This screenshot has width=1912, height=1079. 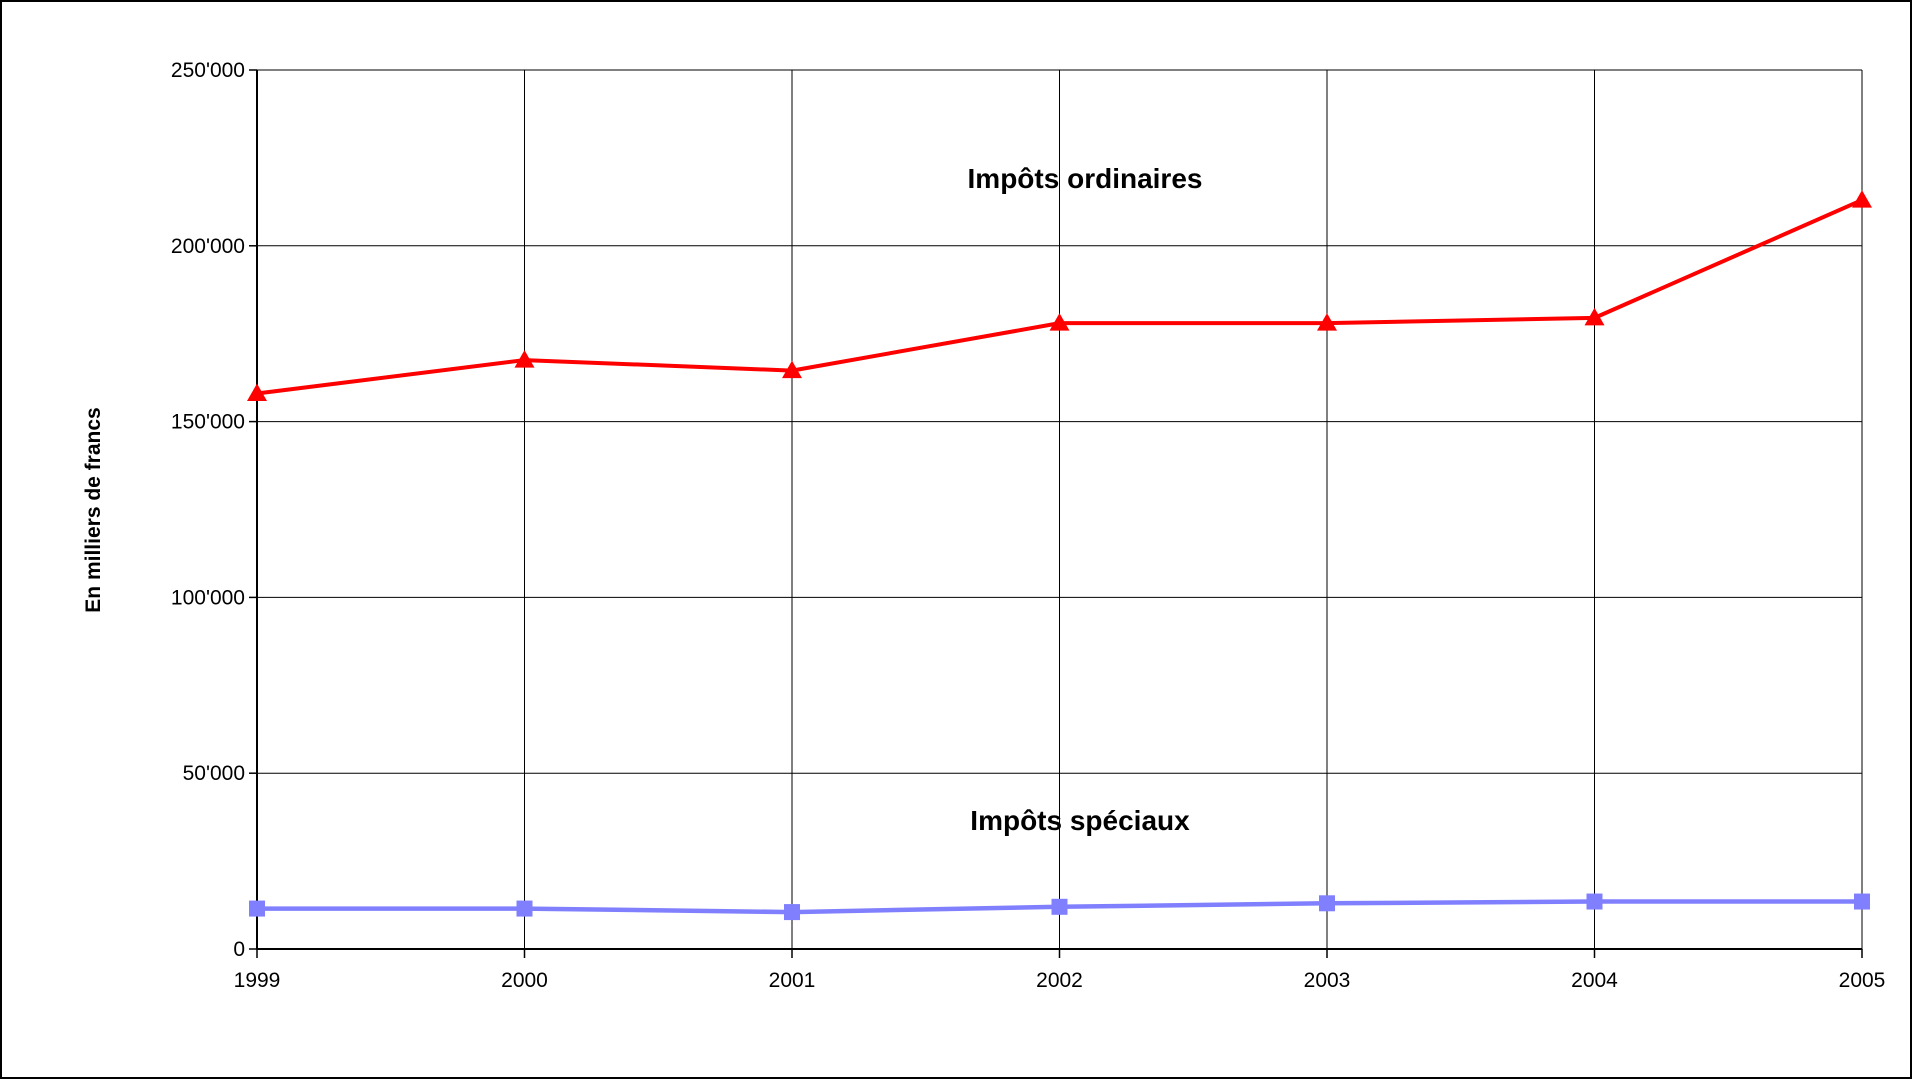 I want to click on x-tick-label: 2005, so click(x=1862, y=980).